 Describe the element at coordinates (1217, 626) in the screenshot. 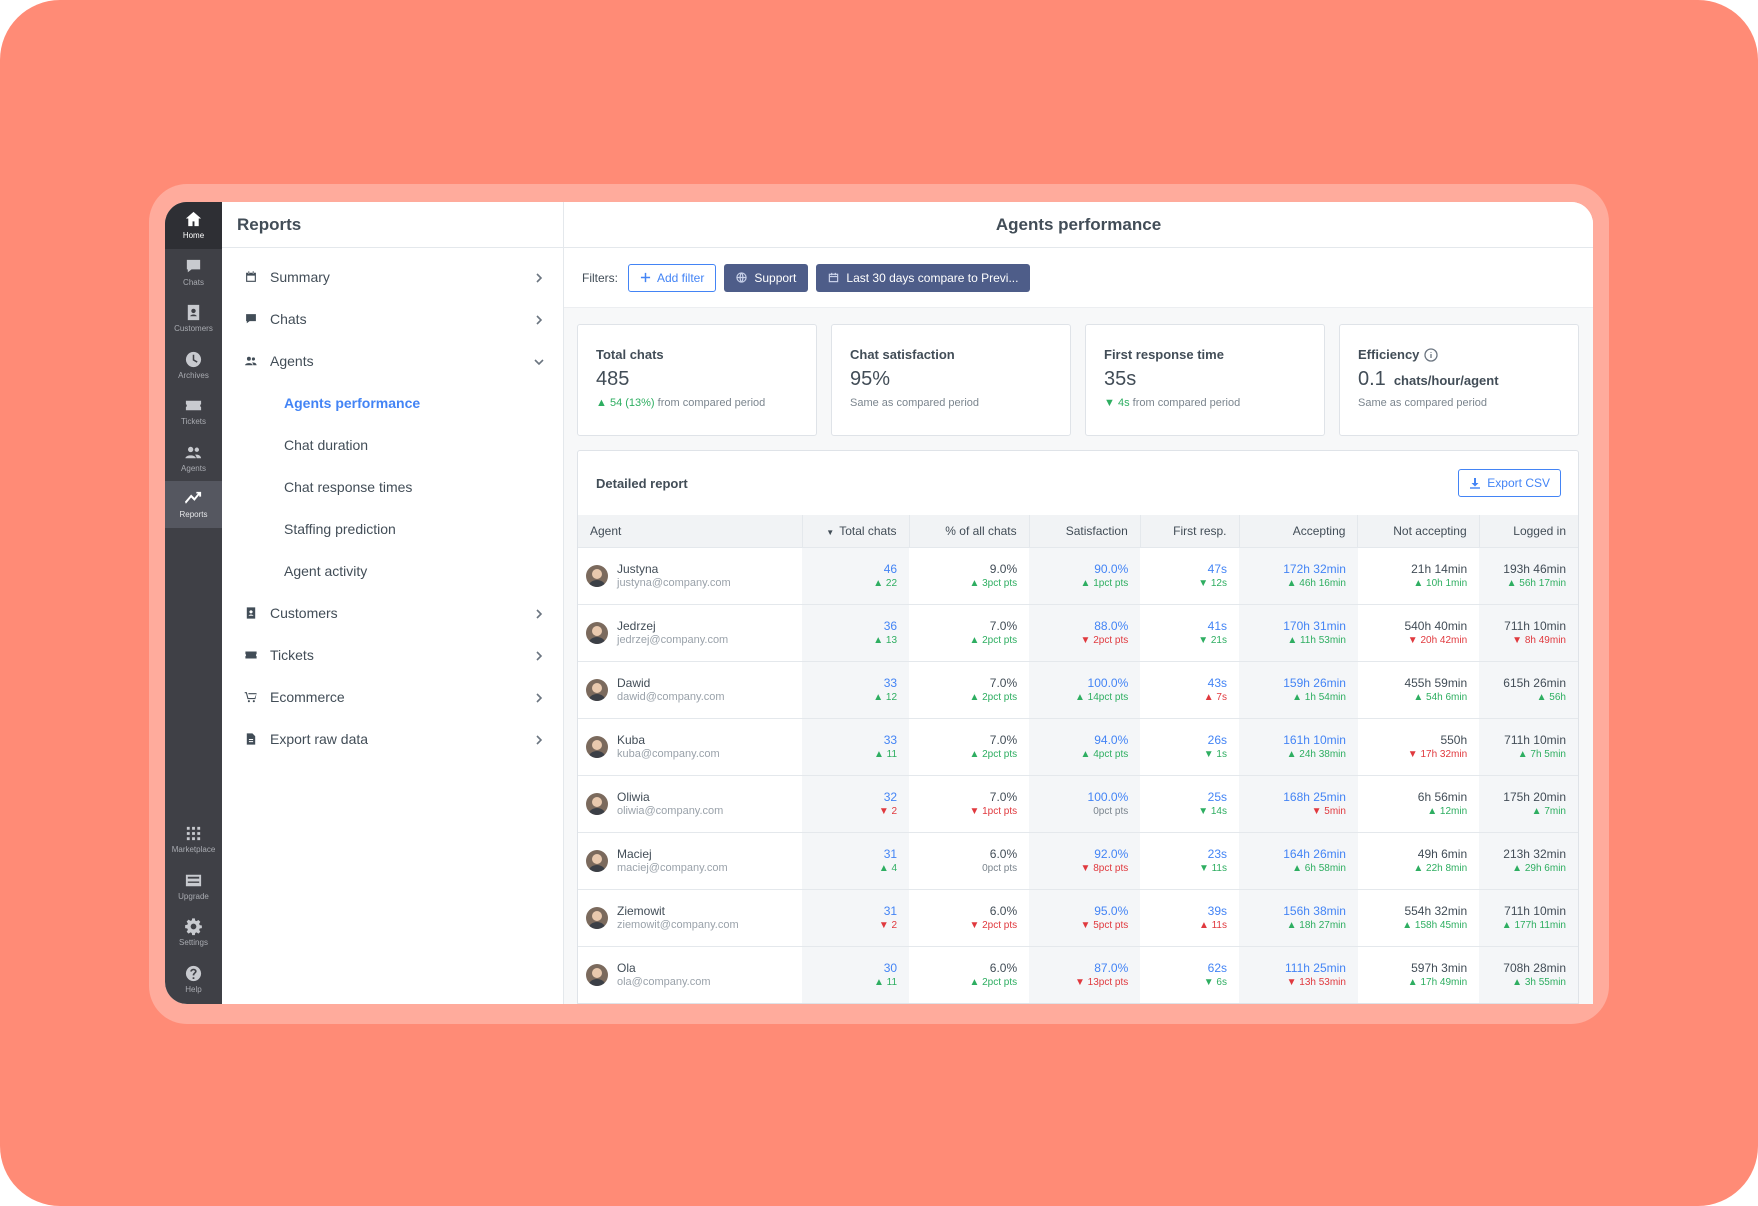

I see `cell-value: 41s` at that location.